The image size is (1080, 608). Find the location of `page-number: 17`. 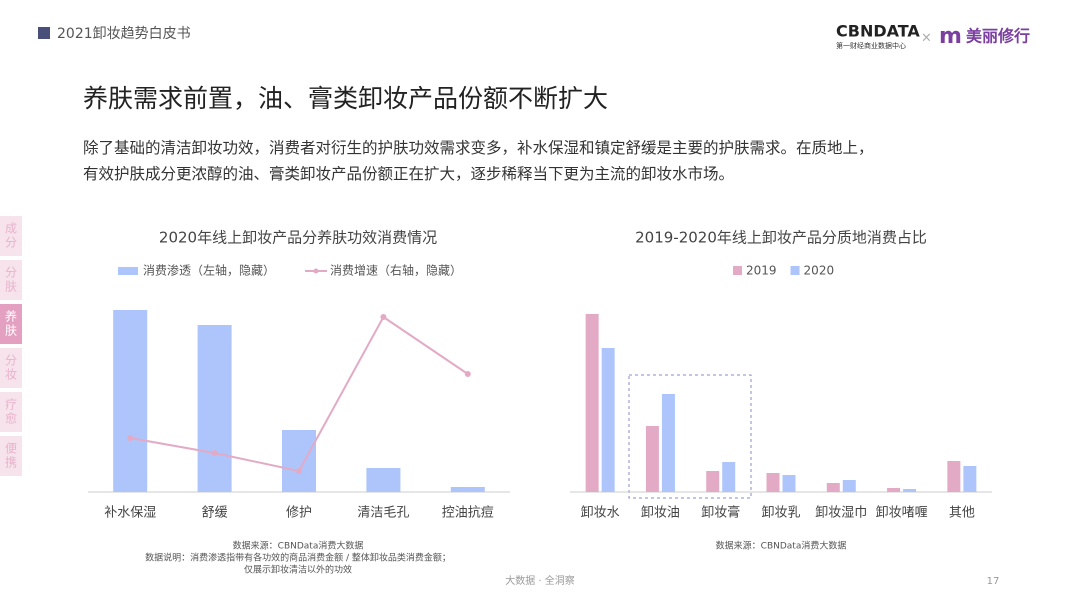

page-number: 17 is located at coordinates (993, 581).